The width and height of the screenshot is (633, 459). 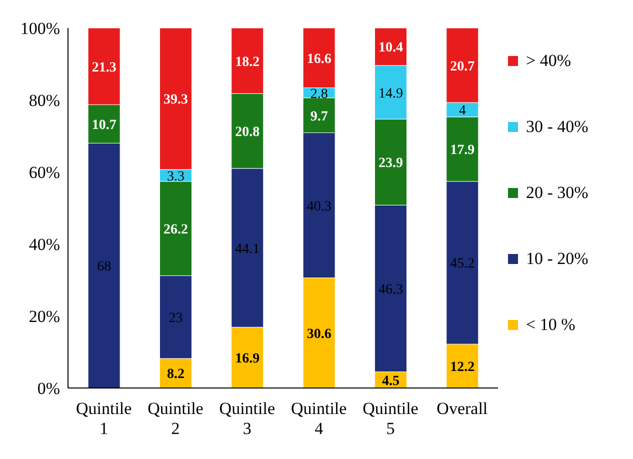 I want to click on data-label: 12.2, so click(x=462, y=368).